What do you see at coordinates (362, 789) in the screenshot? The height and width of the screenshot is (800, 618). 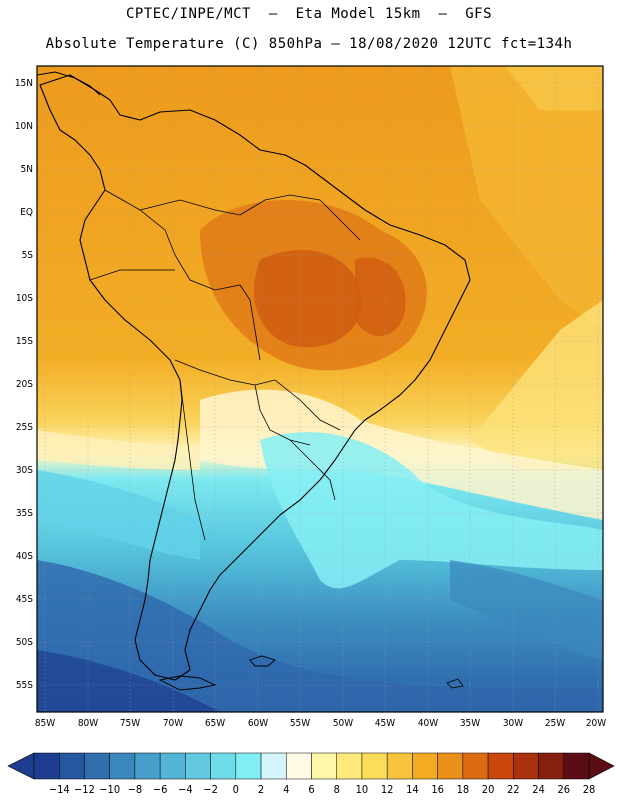 I see `colorbar-label: 10` at bounding box center [362, 789].